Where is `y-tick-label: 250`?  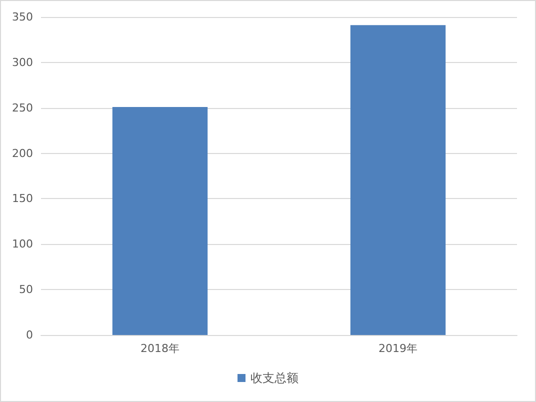 y-tick-label: 250 is located at coordinates (22, 107).